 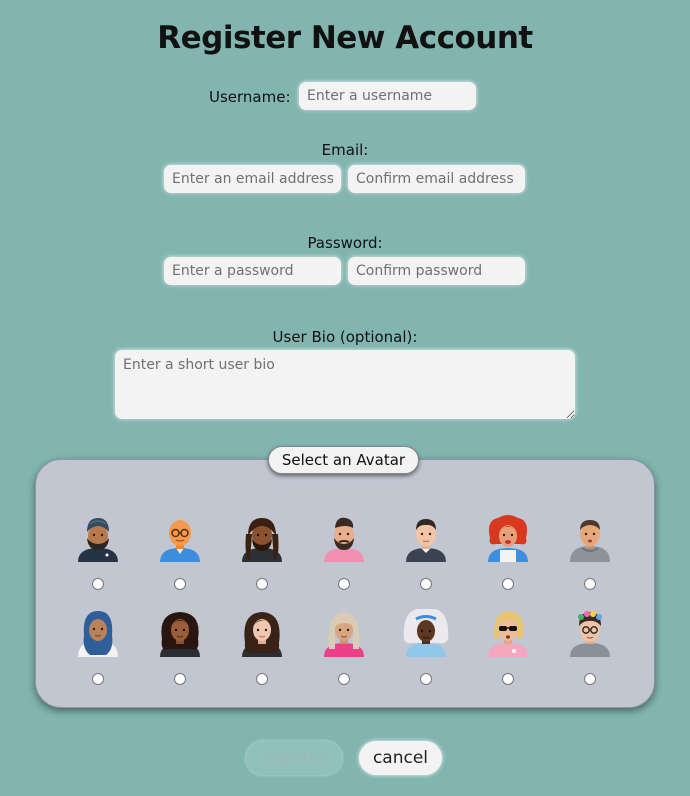 I want to click on password-input, so click(x=252, y=271).